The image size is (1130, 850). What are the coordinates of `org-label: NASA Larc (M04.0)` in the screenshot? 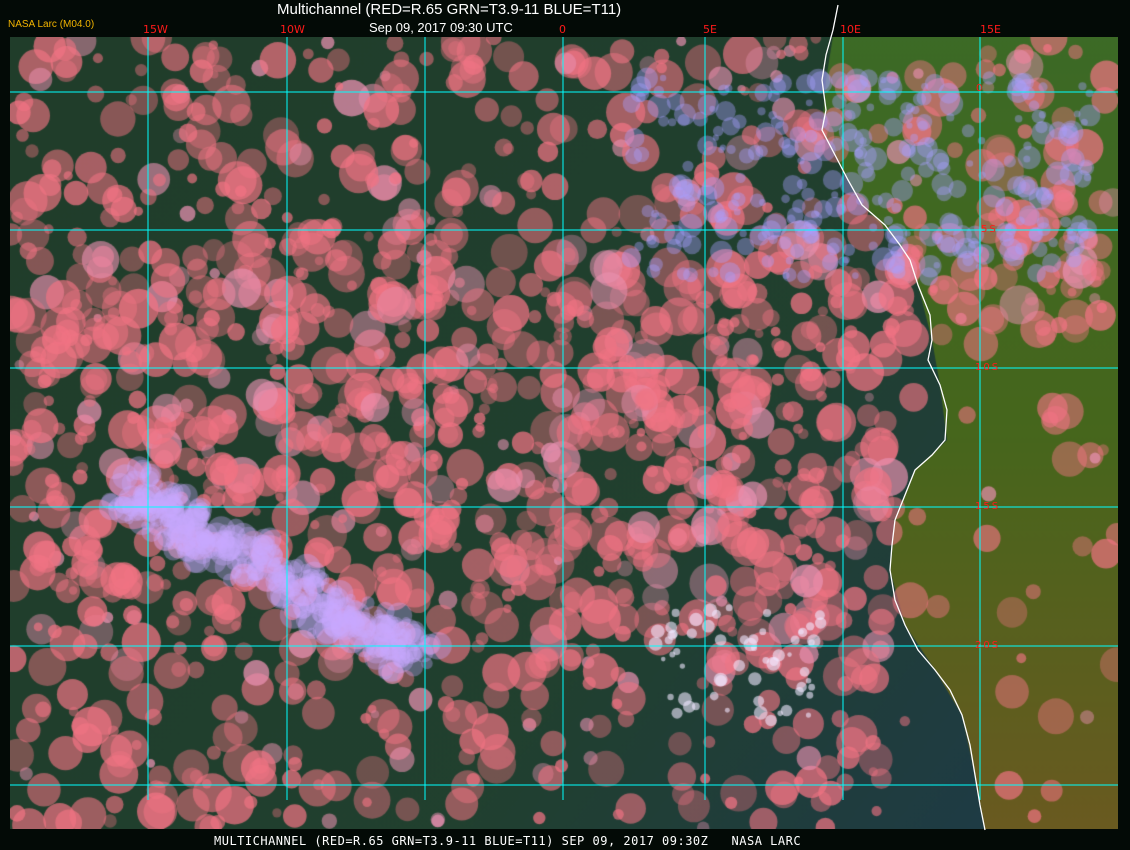 It's located at (51, 24).